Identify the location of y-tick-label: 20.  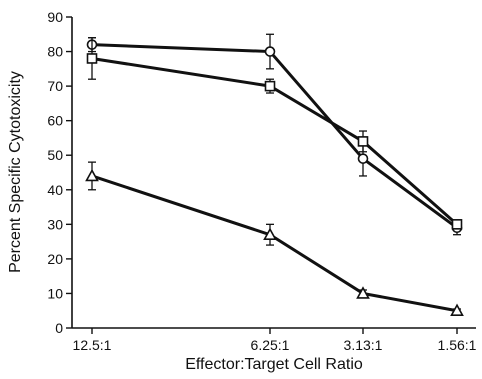
(55, 259).